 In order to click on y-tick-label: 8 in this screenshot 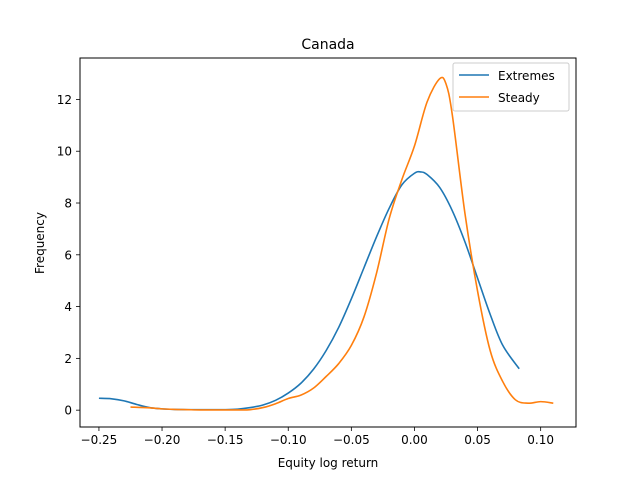, I will do `click(68, 204)`.